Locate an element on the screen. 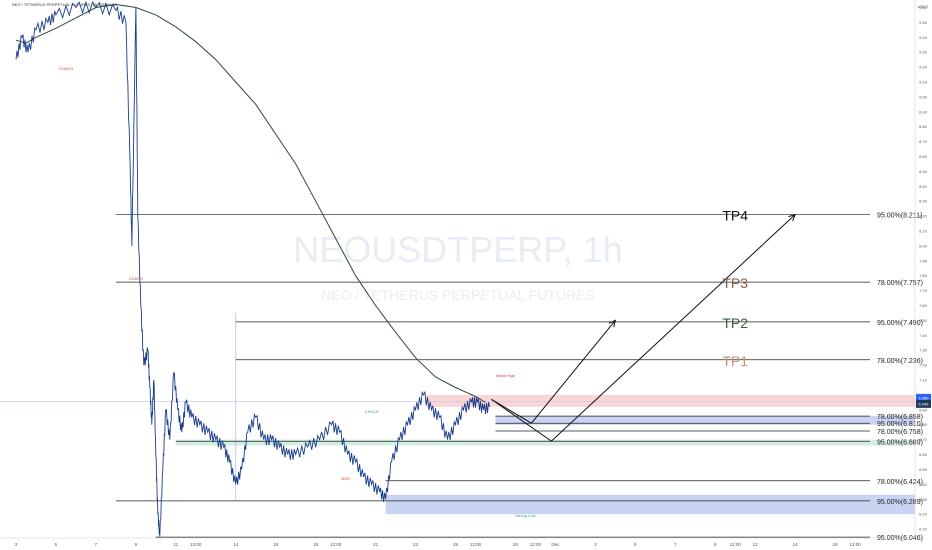 Image resolution: width=932 pixels, height=550 pixels. target-label: TP3 is located at coordinates (735, 283).